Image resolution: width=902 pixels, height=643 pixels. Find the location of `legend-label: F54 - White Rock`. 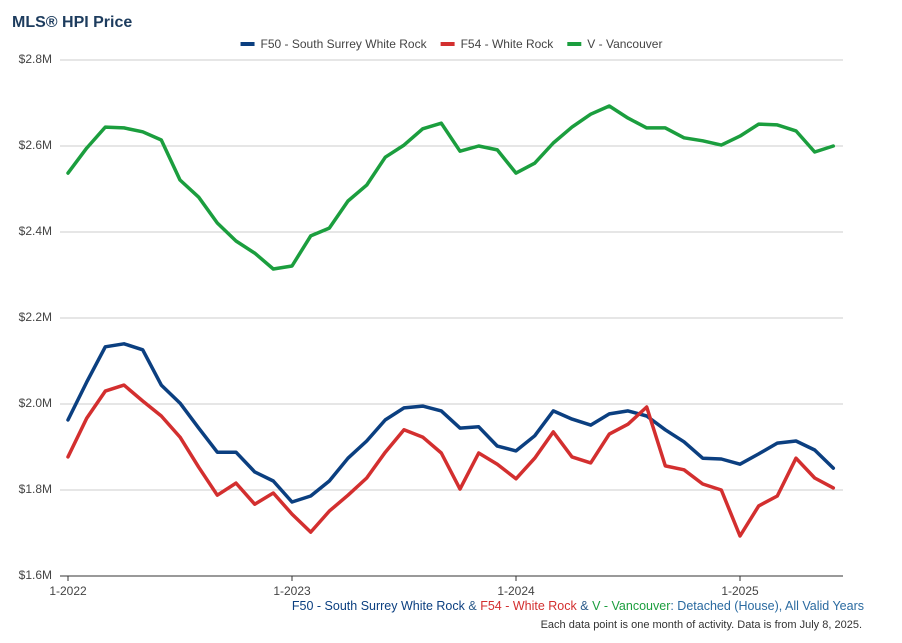

legend-label: F54 - White Rock is located at coordinates (508, 44).